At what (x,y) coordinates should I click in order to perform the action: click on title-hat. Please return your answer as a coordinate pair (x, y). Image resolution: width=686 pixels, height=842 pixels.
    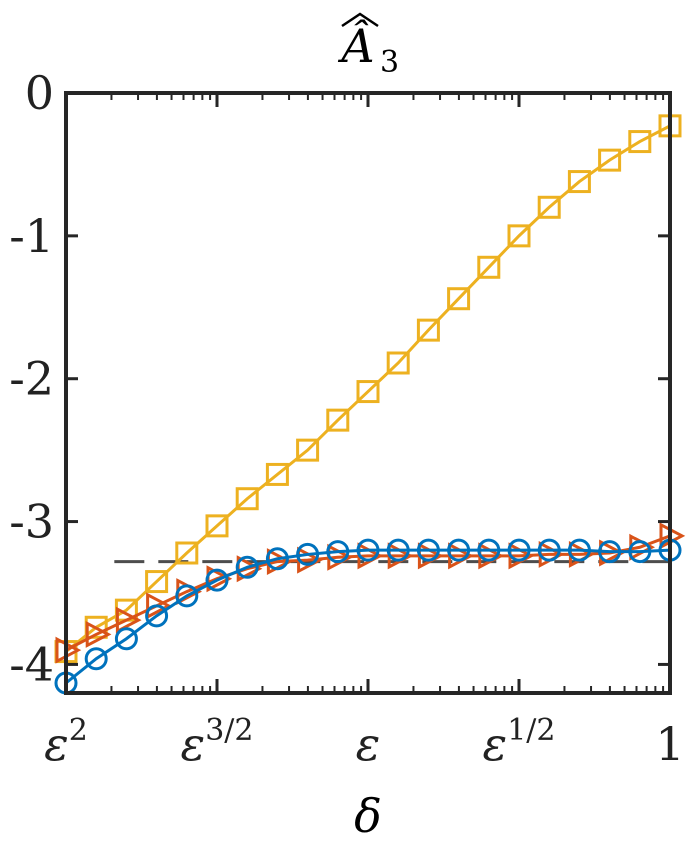
    Looking at the image, I should click on (360, 20).